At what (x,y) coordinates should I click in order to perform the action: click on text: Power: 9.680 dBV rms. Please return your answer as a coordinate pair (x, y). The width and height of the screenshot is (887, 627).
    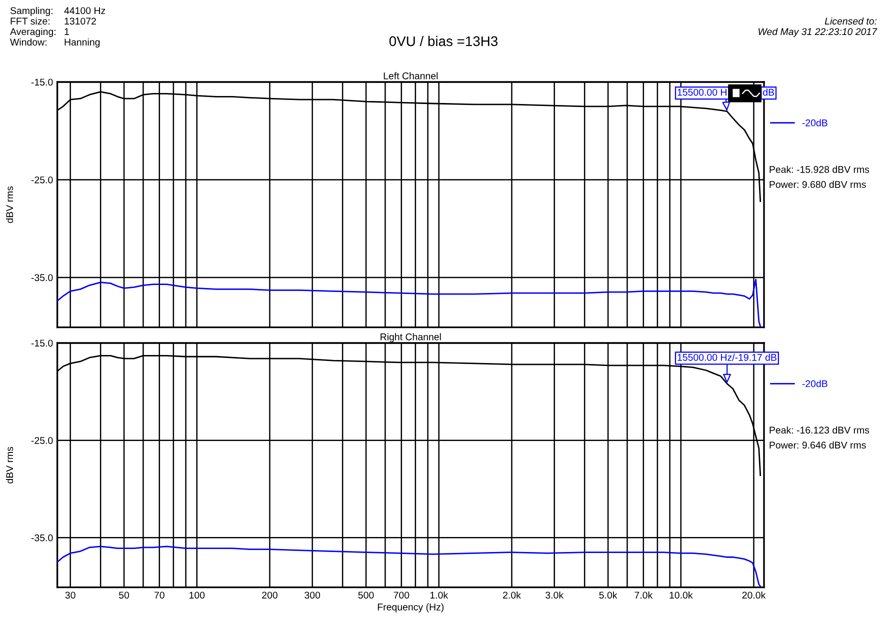
    Looking at the image, I should click on (818, 184).